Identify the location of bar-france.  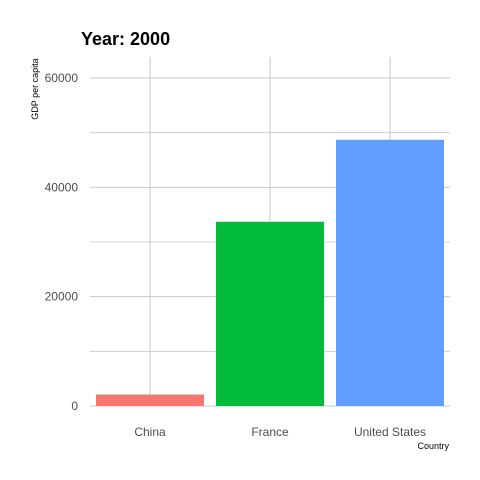
(270, 313).